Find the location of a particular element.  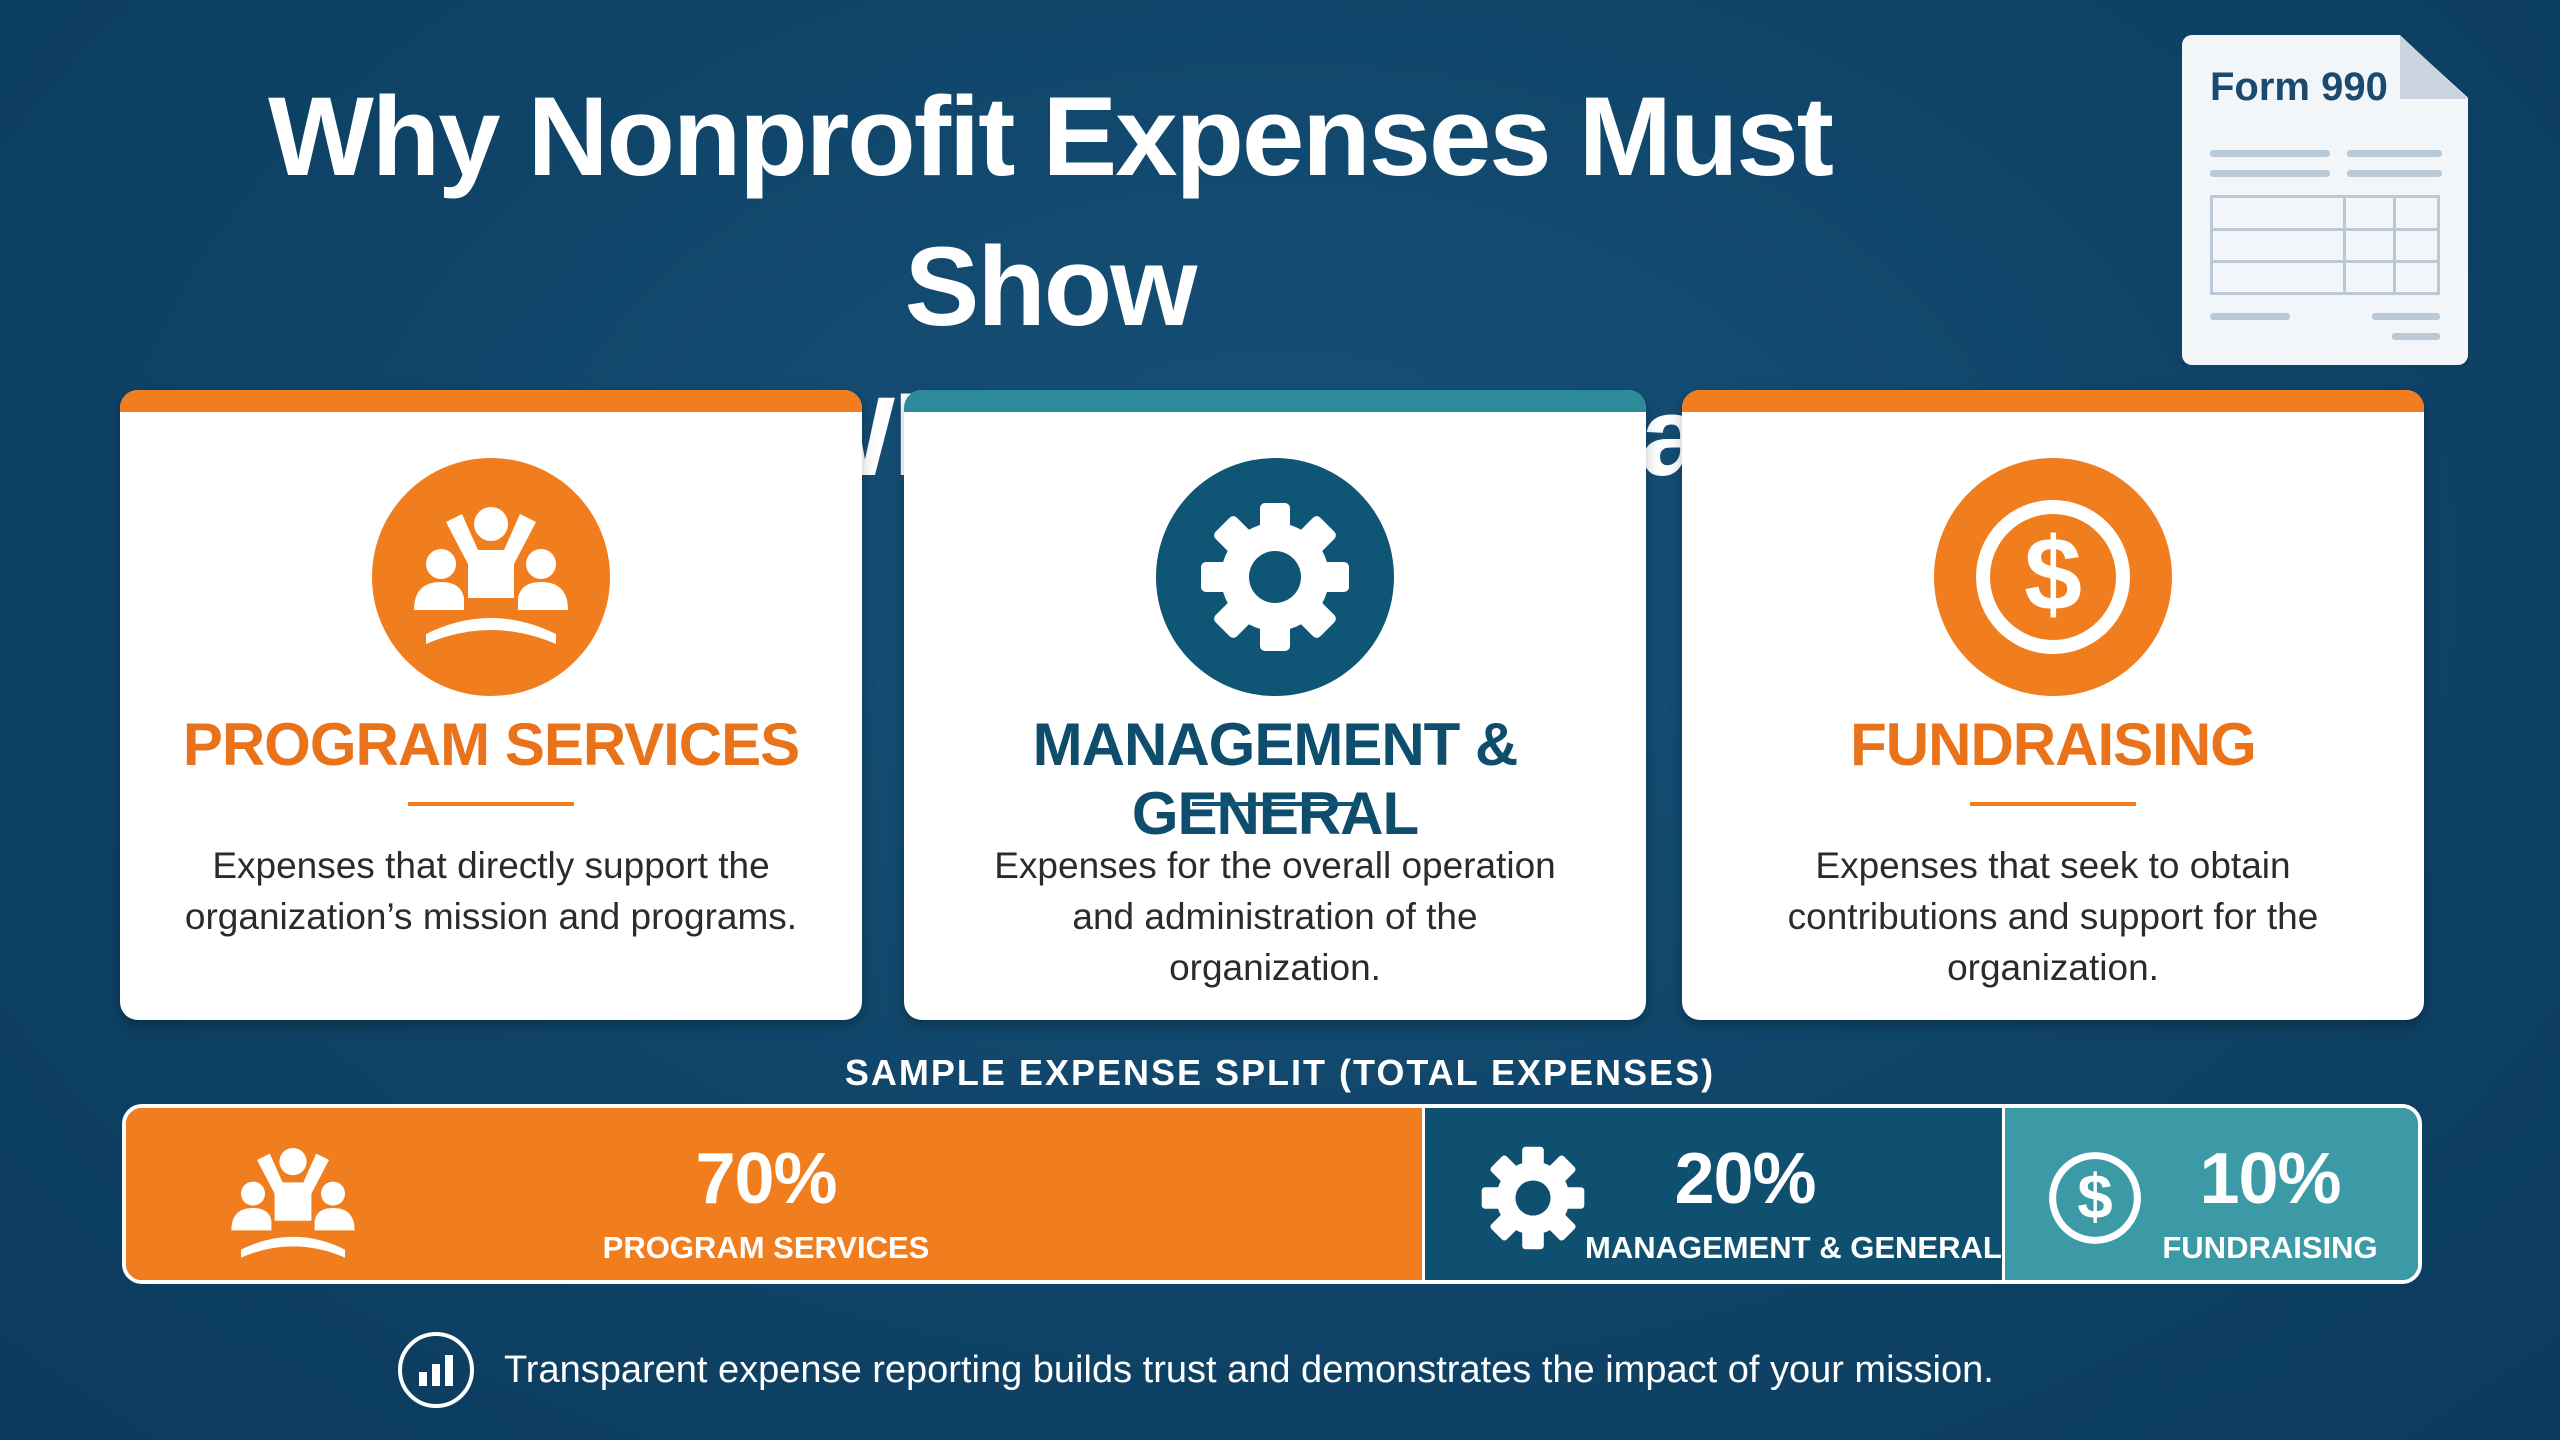

category-title: PROGRAM SERVICES is located at coordinates (491, 744).